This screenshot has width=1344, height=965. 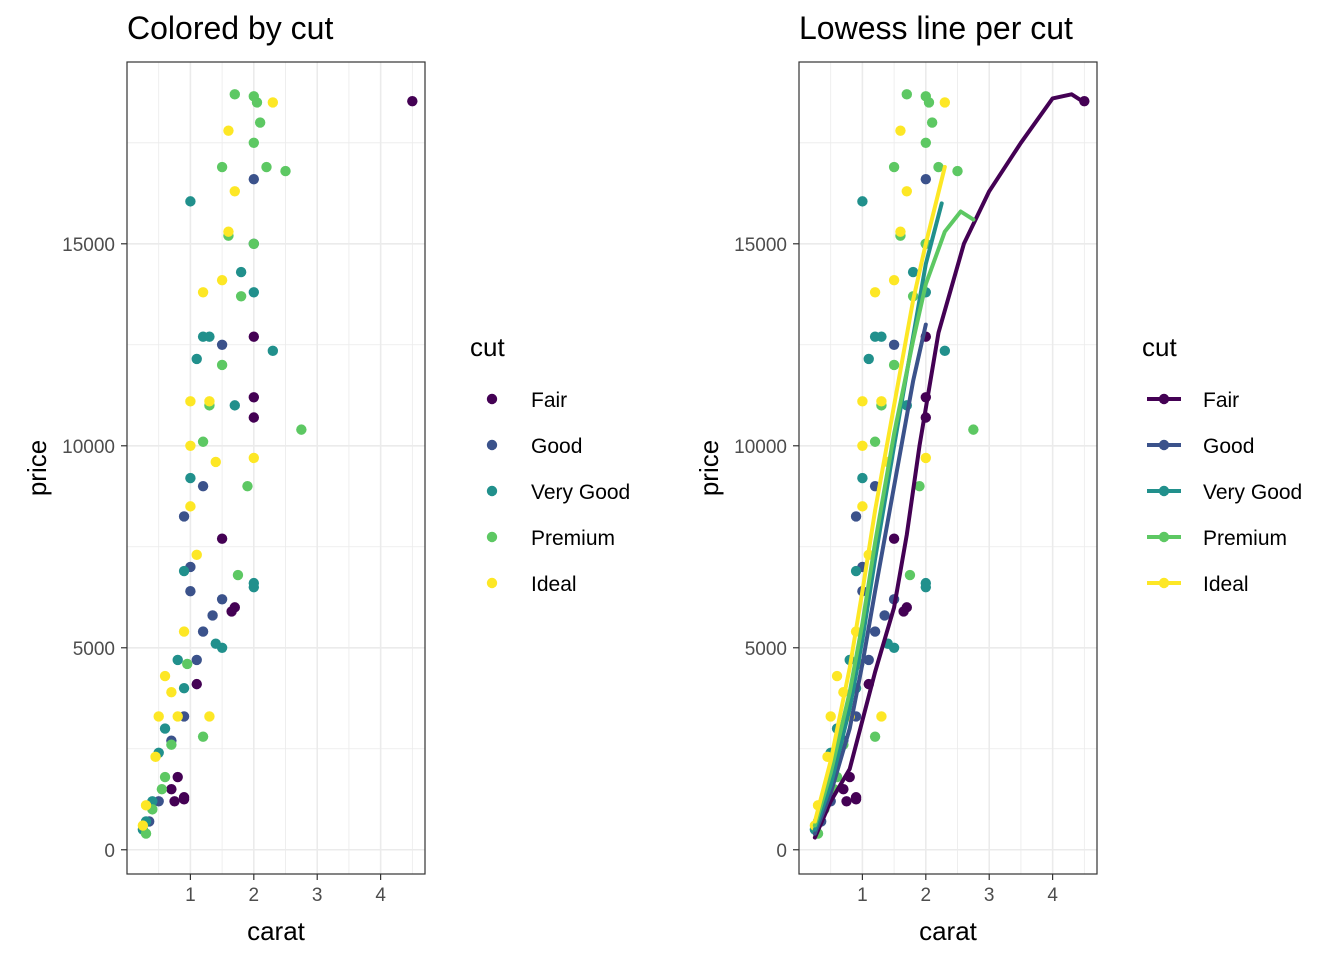 I want to click on legend-lines: cut Fair Good Very Good Premium Ideal, so click(x=1222, y=464).